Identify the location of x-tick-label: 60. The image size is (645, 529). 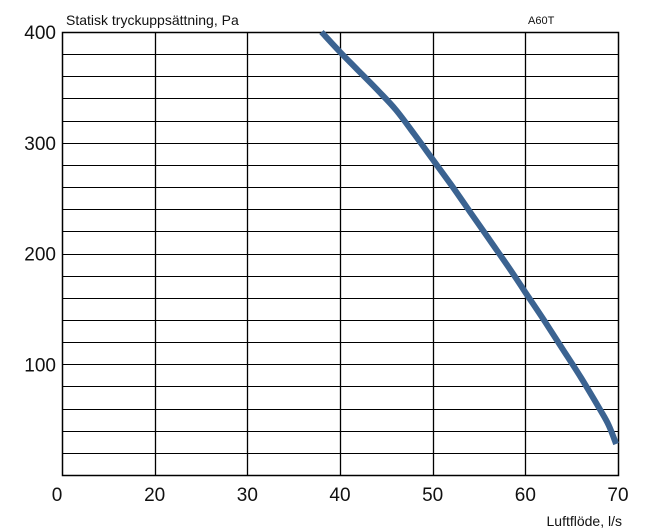
(525, 495).